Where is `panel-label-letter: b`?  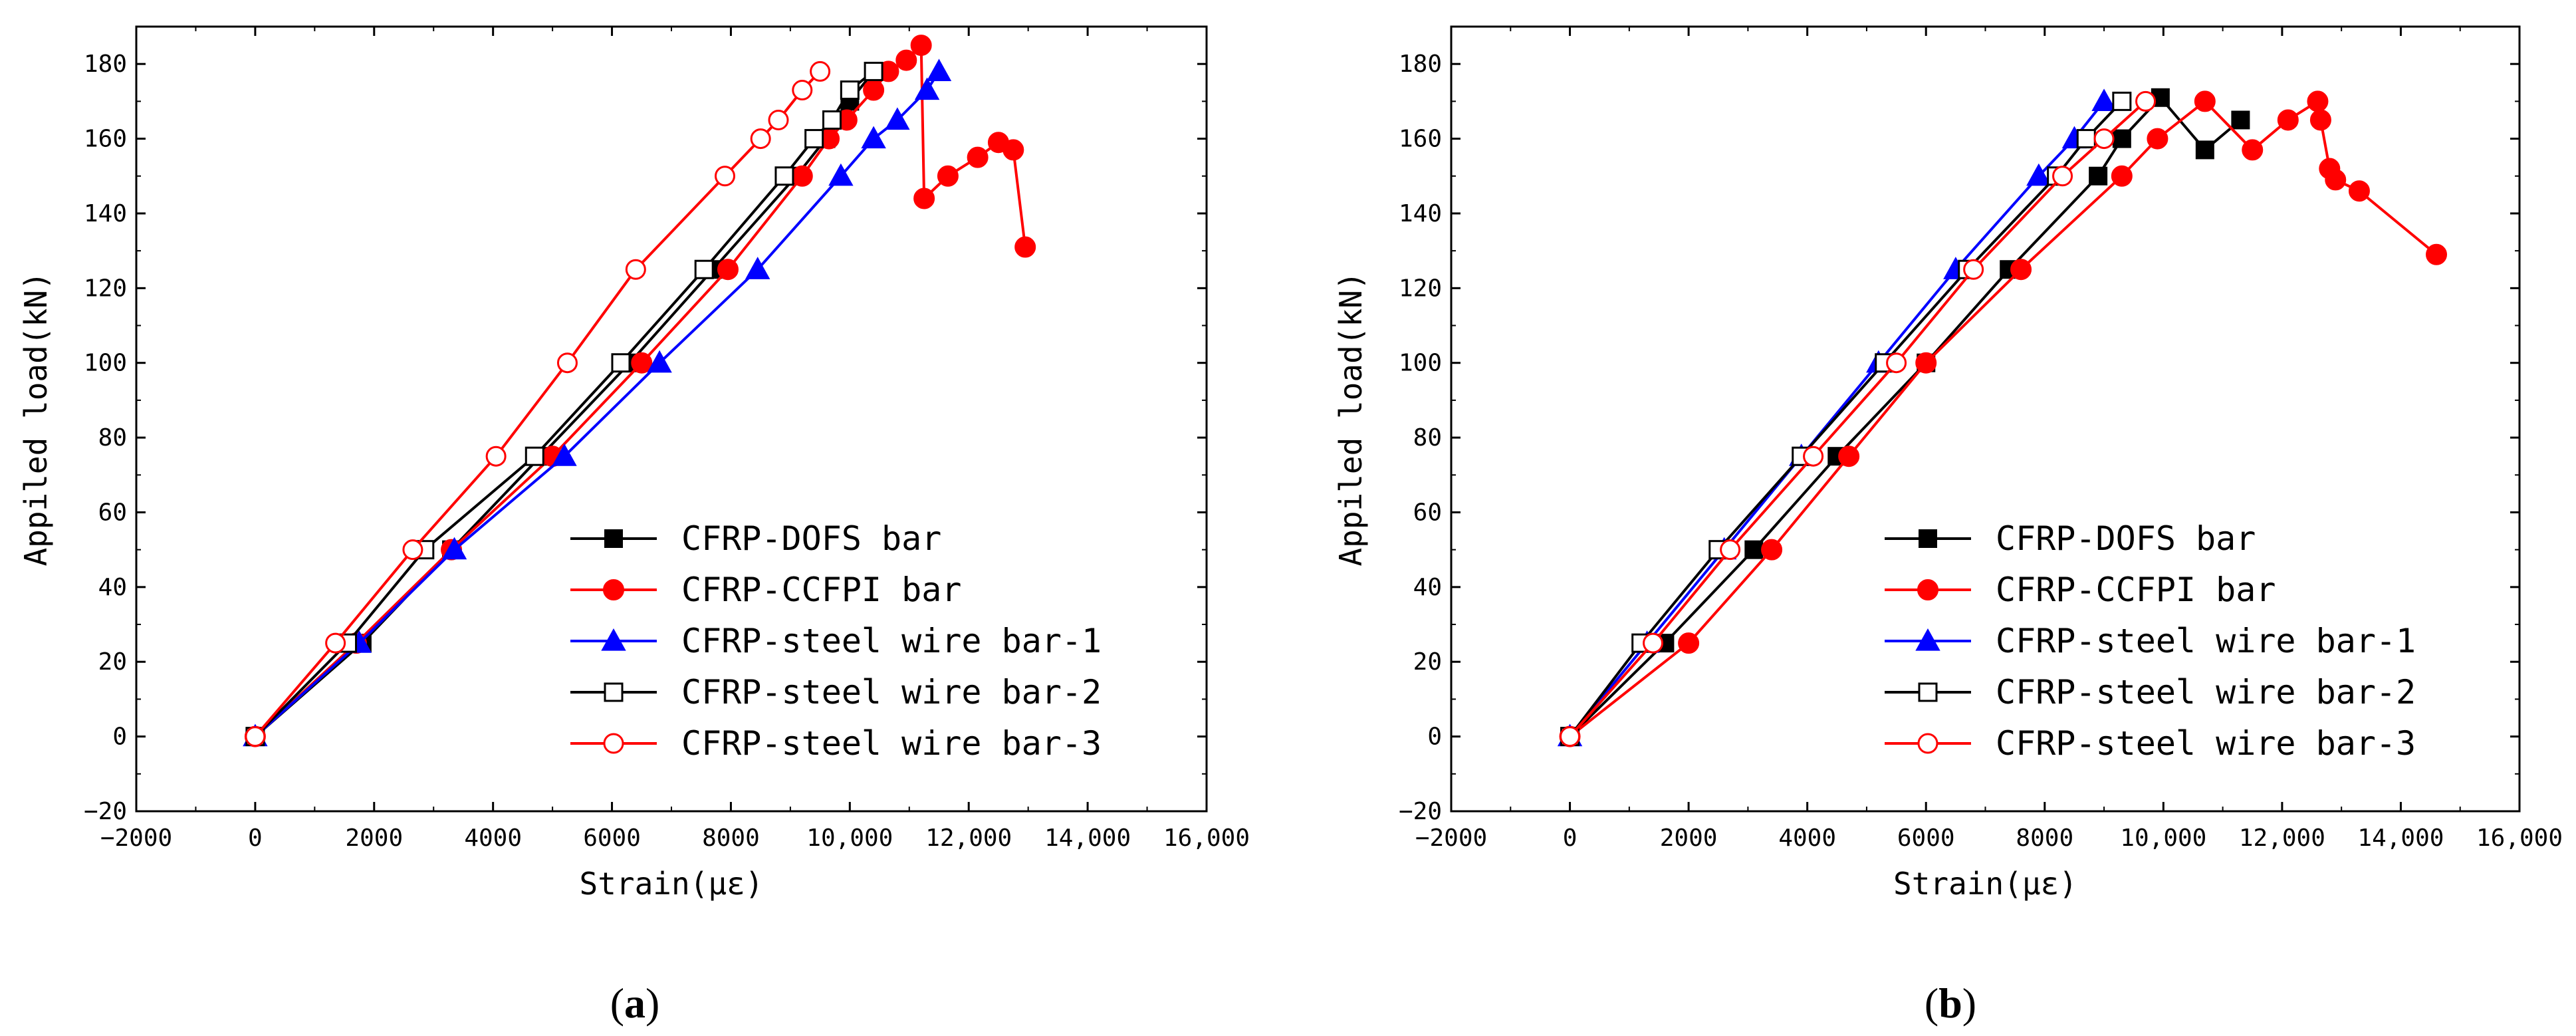
panel-label-letter: b is located at coordinates (1950, 1003).